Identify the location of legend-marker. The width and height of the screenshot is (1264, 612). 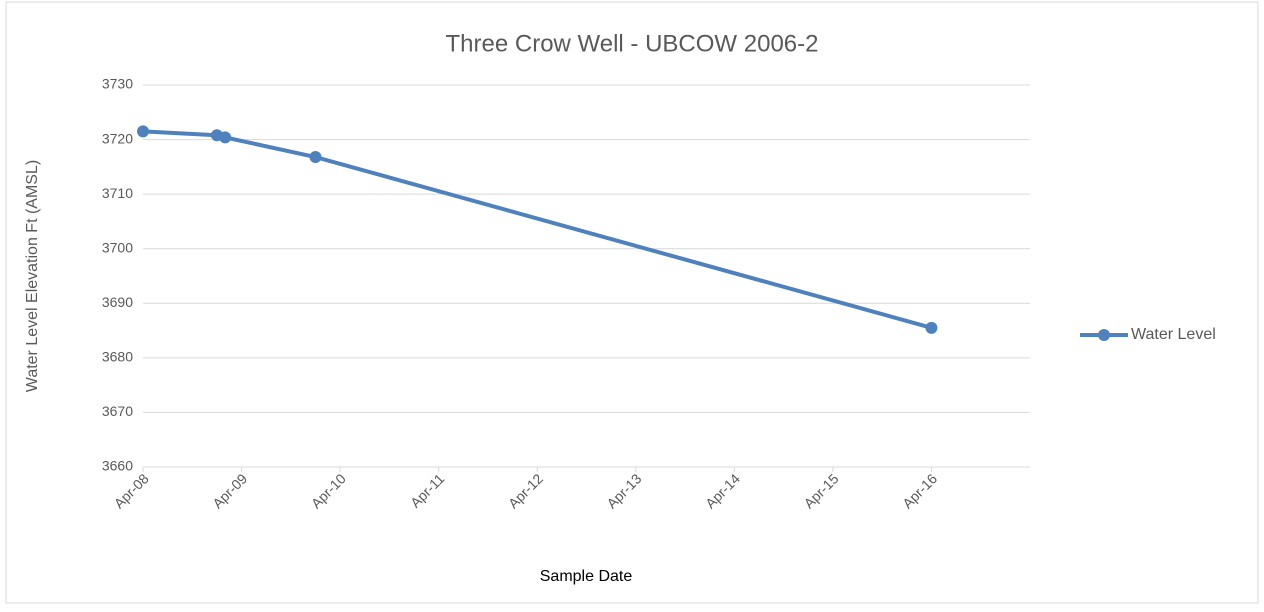
(1104, 335).